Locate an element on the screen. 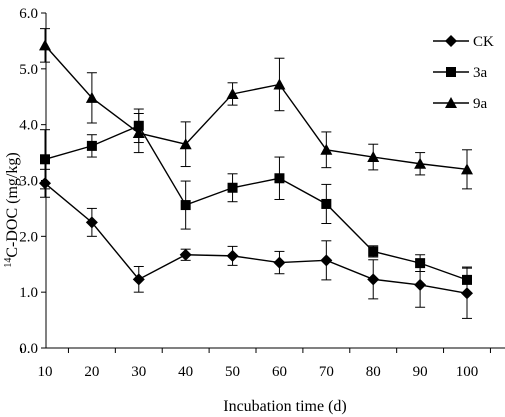 This screenshot has width=505, height=417. x-tick-label: 80 is located at coordinates (373, 372).